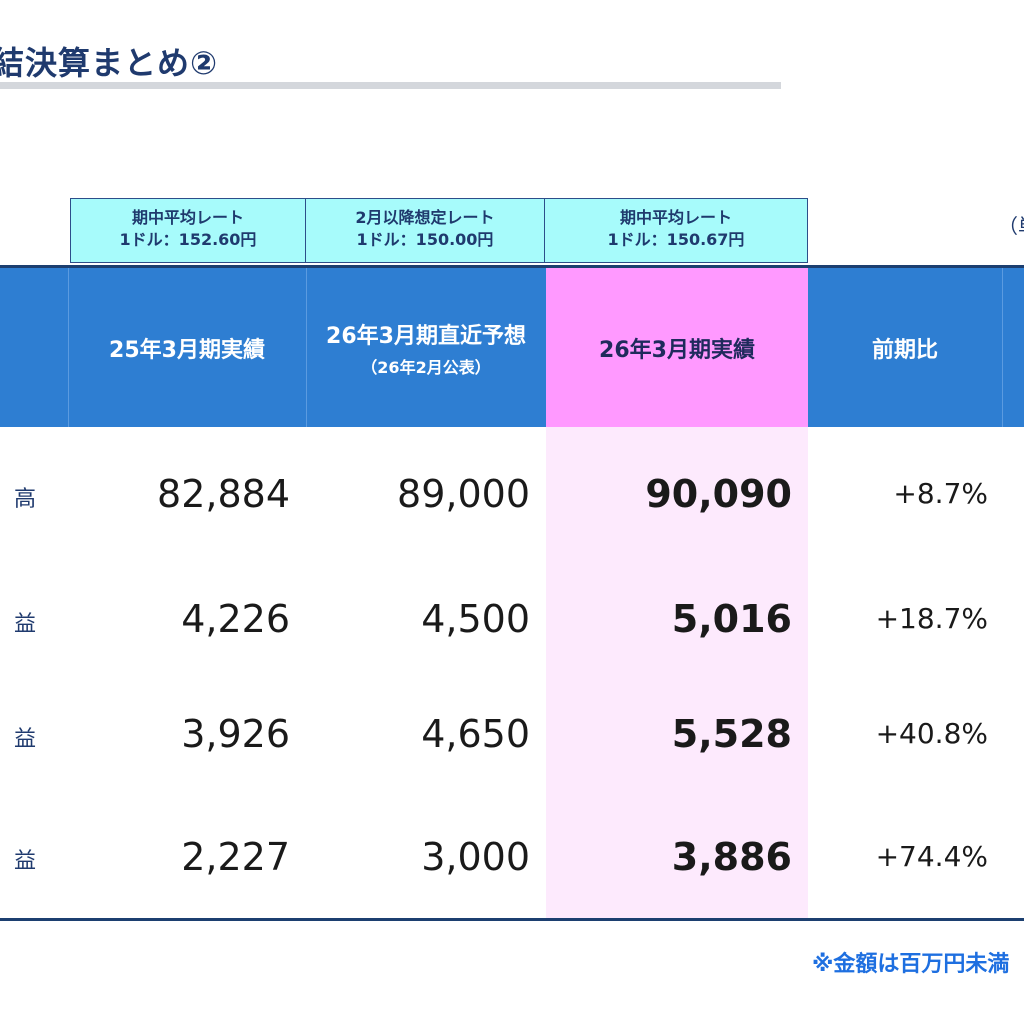  What do you see at coordinates (25, 499) in the screenshot?
I see `row-label: 高` at bounding box center [25, 499].